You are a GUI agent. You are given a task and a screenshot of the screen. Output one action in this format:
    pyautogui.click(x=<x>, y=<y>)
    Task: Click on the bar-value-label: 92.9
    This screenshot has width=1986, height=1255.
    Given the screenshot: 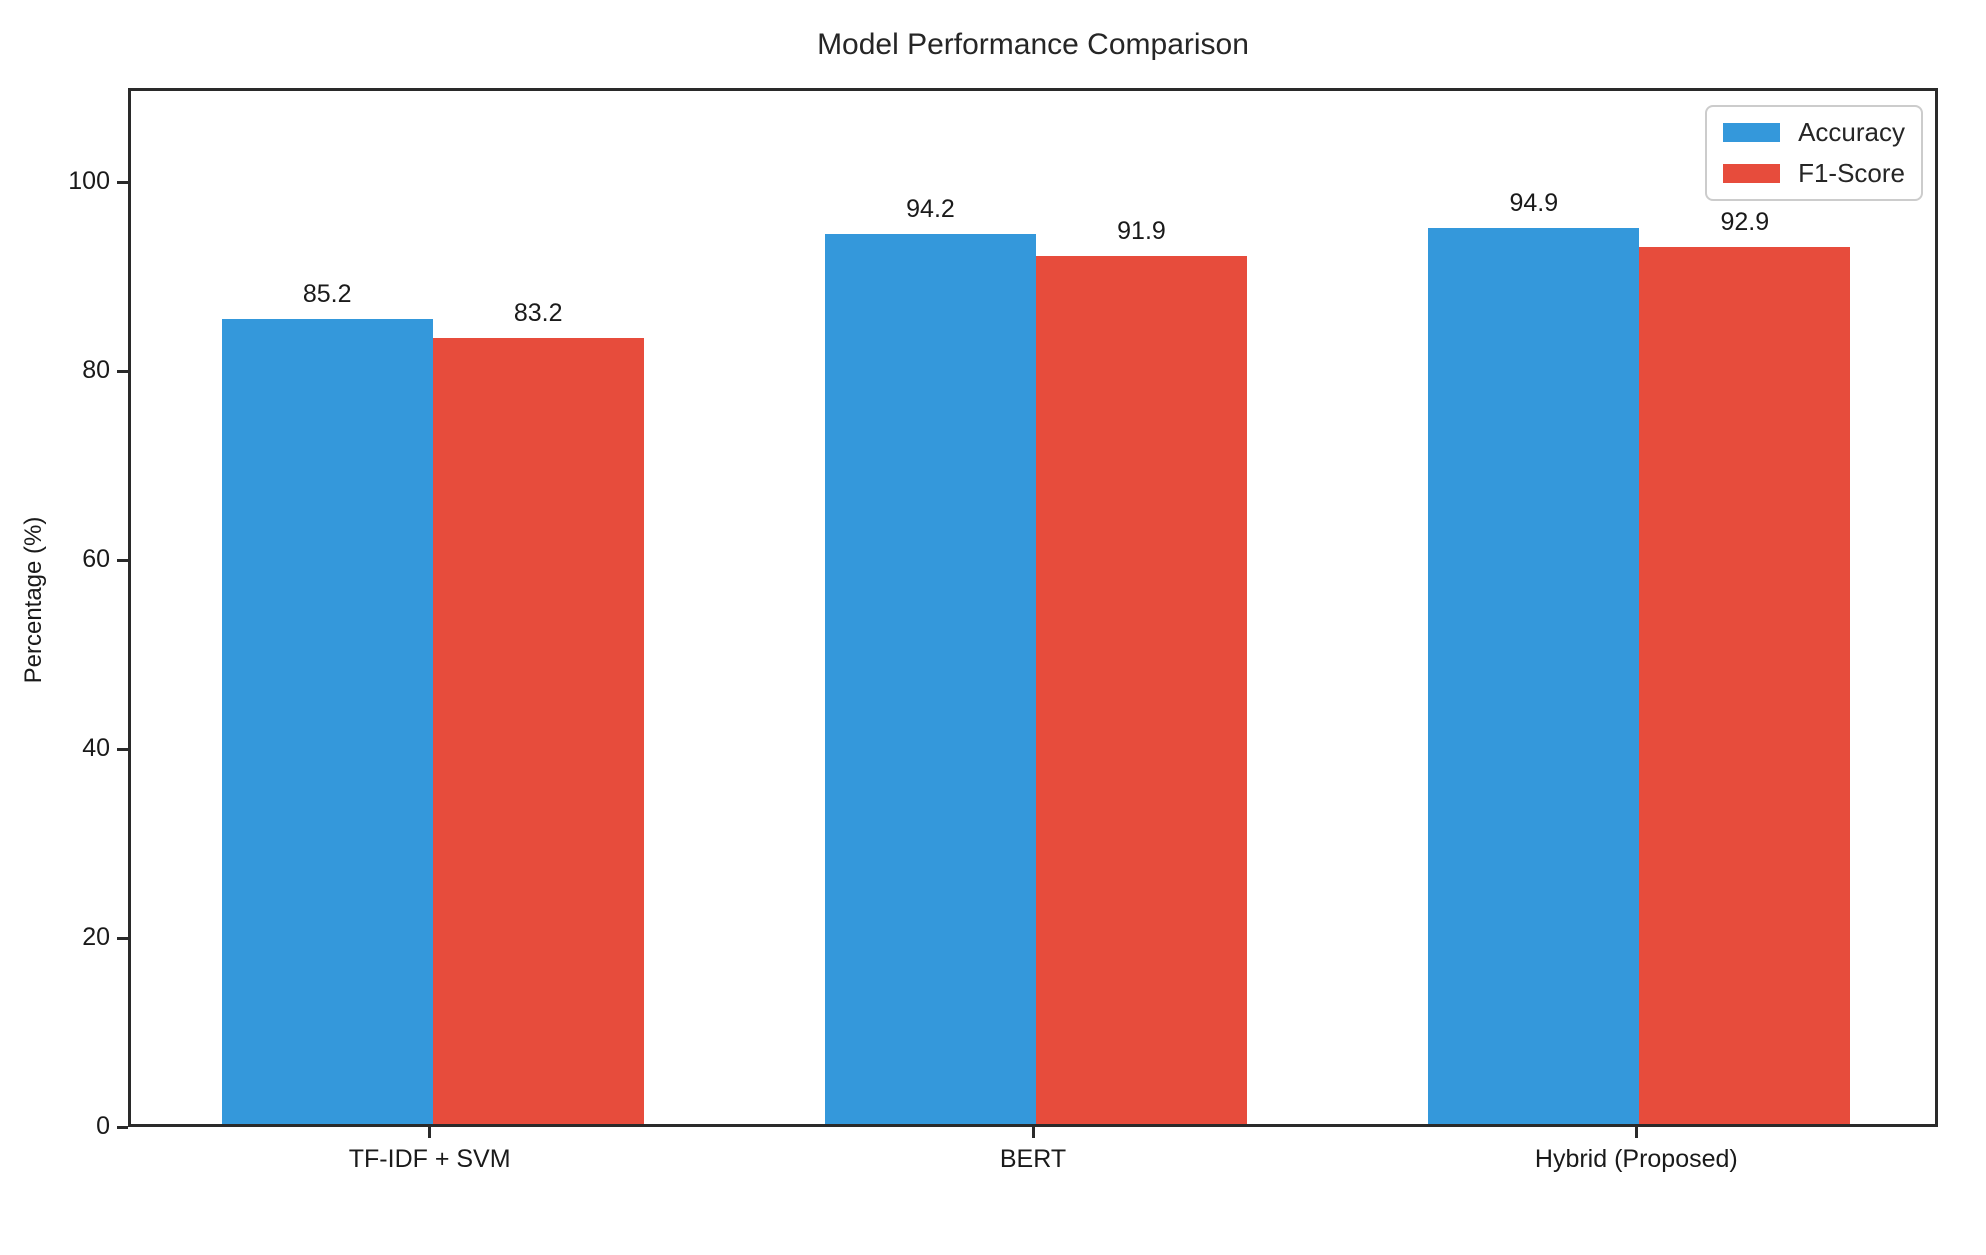 What is the action you would take?
    pyautogui.click(x=1745, y=221)
    